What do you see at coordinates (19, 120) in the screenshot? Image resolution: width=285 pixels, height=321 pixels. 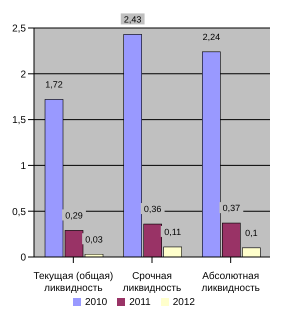 I see `y-tick-label: 1,5` at bounding box center [19, 120].